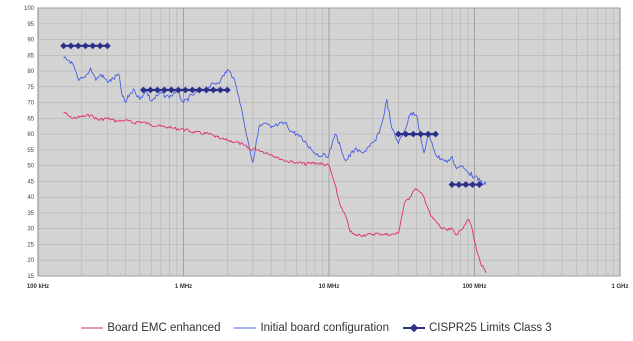 This screenshot has height=341, width=633. Describe the element at coordinates (490, 328) in the screenshot. I see `legend-label: CISPR25 Limits Class 3` at that location.